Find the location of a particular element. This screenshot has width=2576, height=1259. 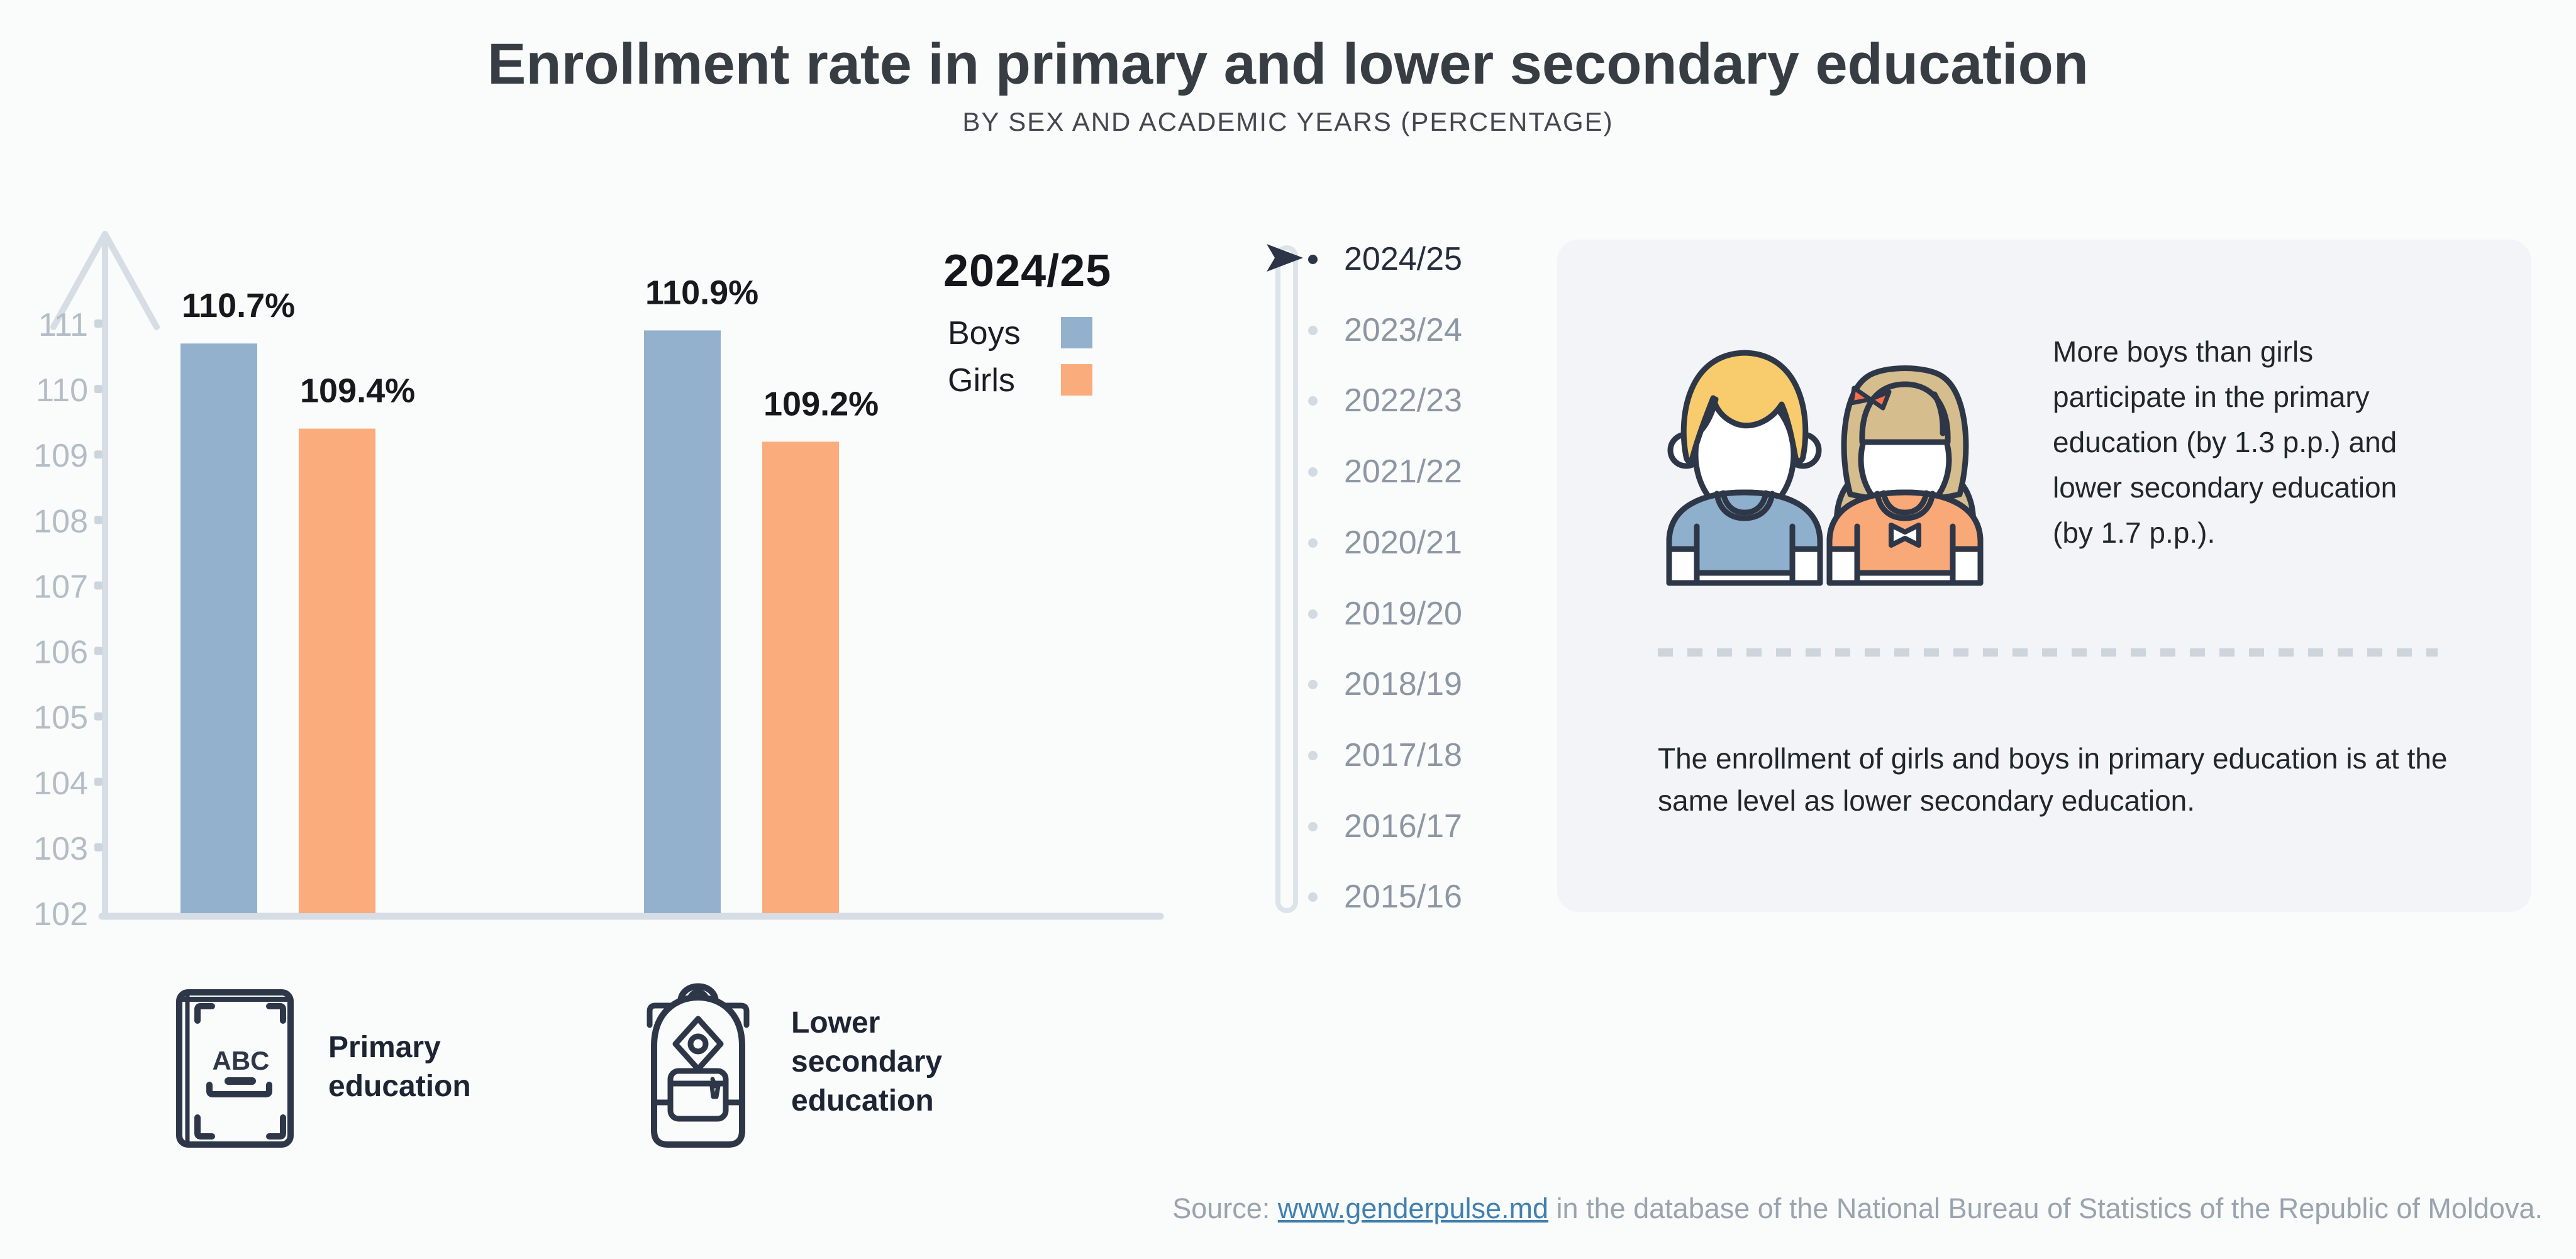

timeline-year-label: 2024/25 is located at coordinates (1403, 259).